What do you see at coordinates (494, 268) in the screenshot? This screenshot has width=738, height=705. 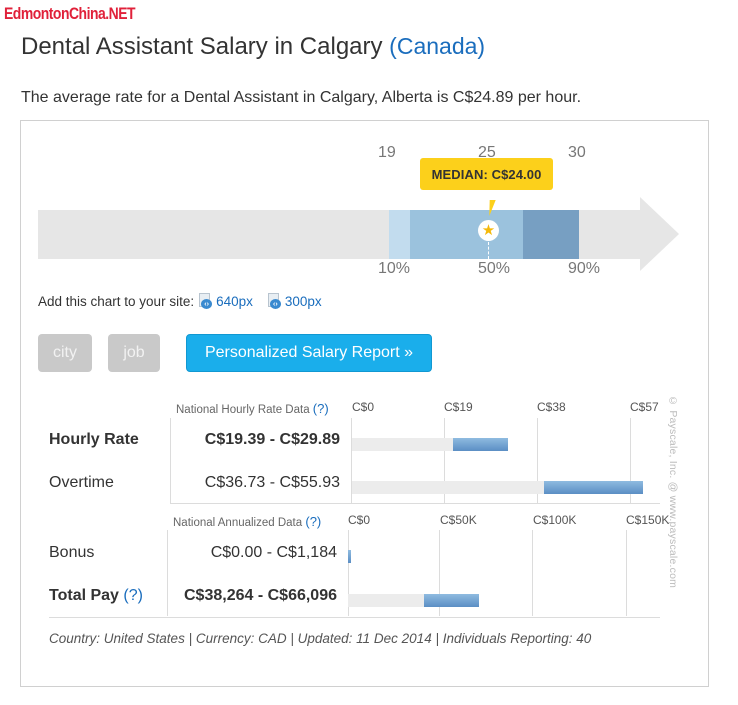 I see `bottom-tick-50: 50%` at bounding box center [494, 268].